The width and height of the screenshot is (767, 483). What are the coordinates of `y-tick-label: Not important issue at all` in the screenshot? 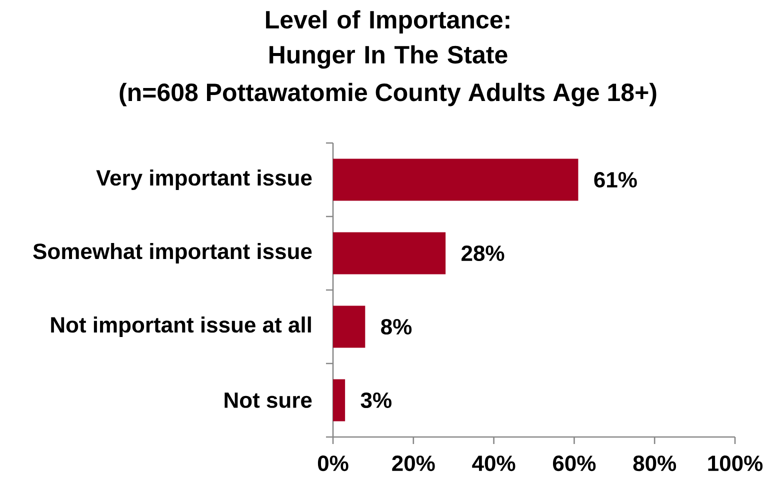 It's located at (181, 327).